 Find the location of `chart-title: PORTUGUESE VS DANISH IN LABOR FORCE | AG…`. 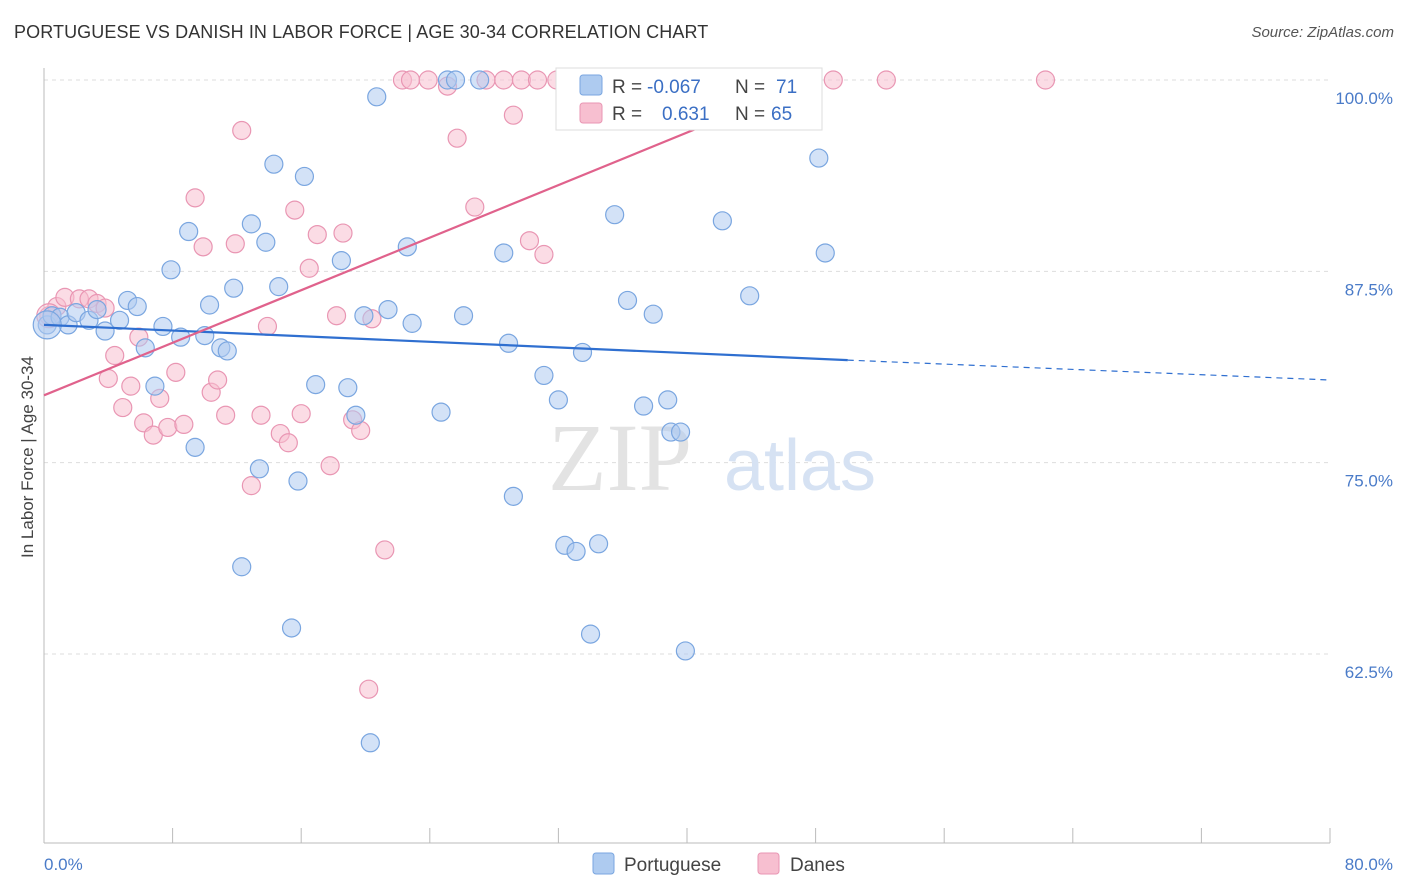

chart-title: PORTUGUESE VS DANISH IN LABOR FORCE | AG… is located at coordinates (361, 32).